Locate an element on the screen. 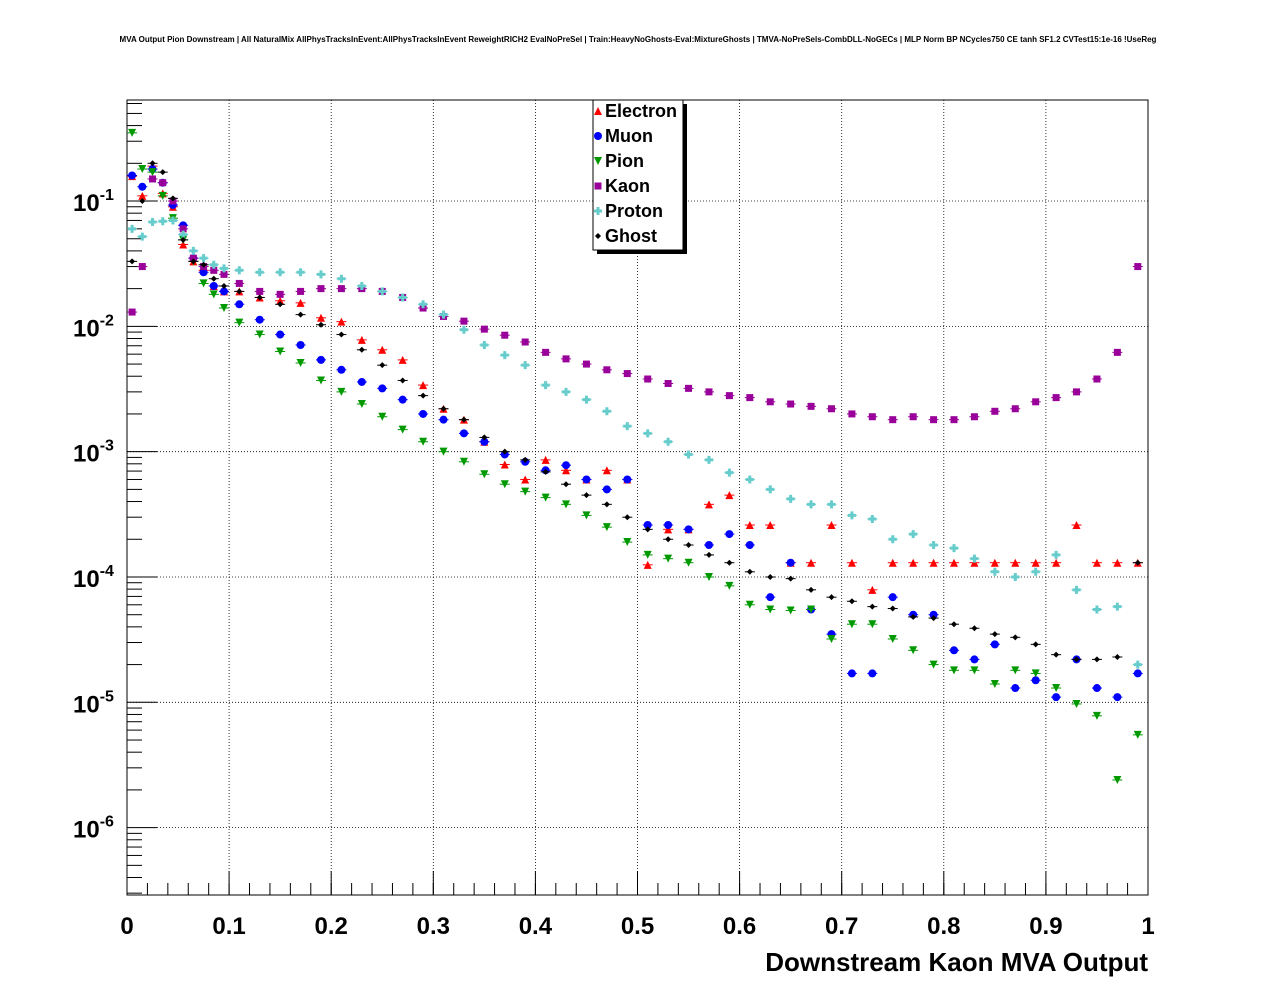 The image size is (1276, 996). legend-label: Proton is located at coordinates (634, 211).